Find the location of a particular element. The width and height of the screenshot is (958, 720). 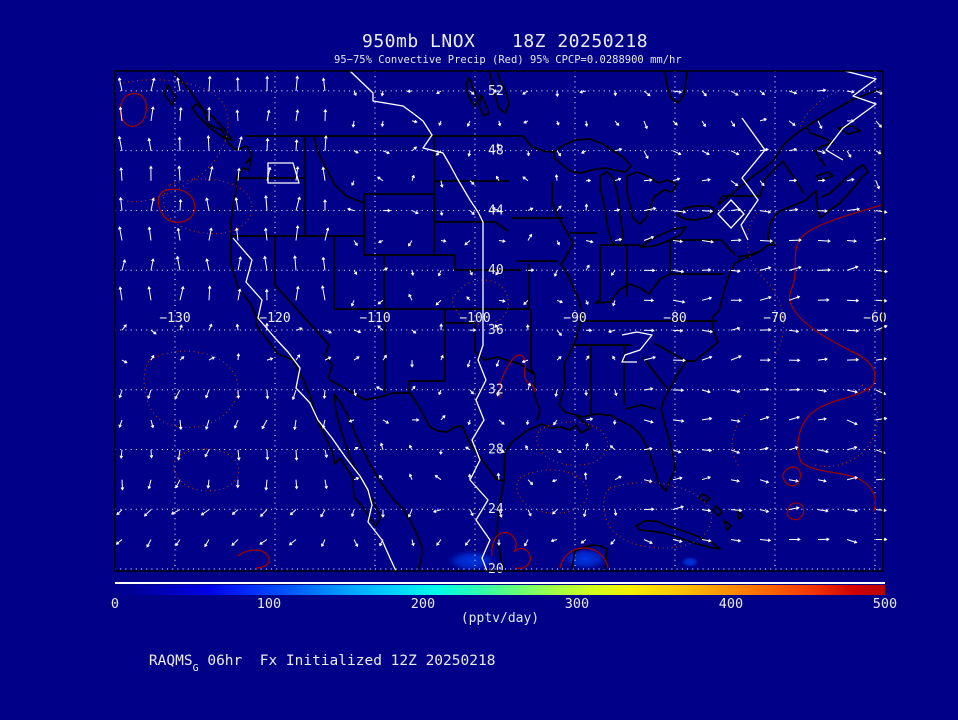

lon-tick-label: −100 is located at coordinates (474, 318).